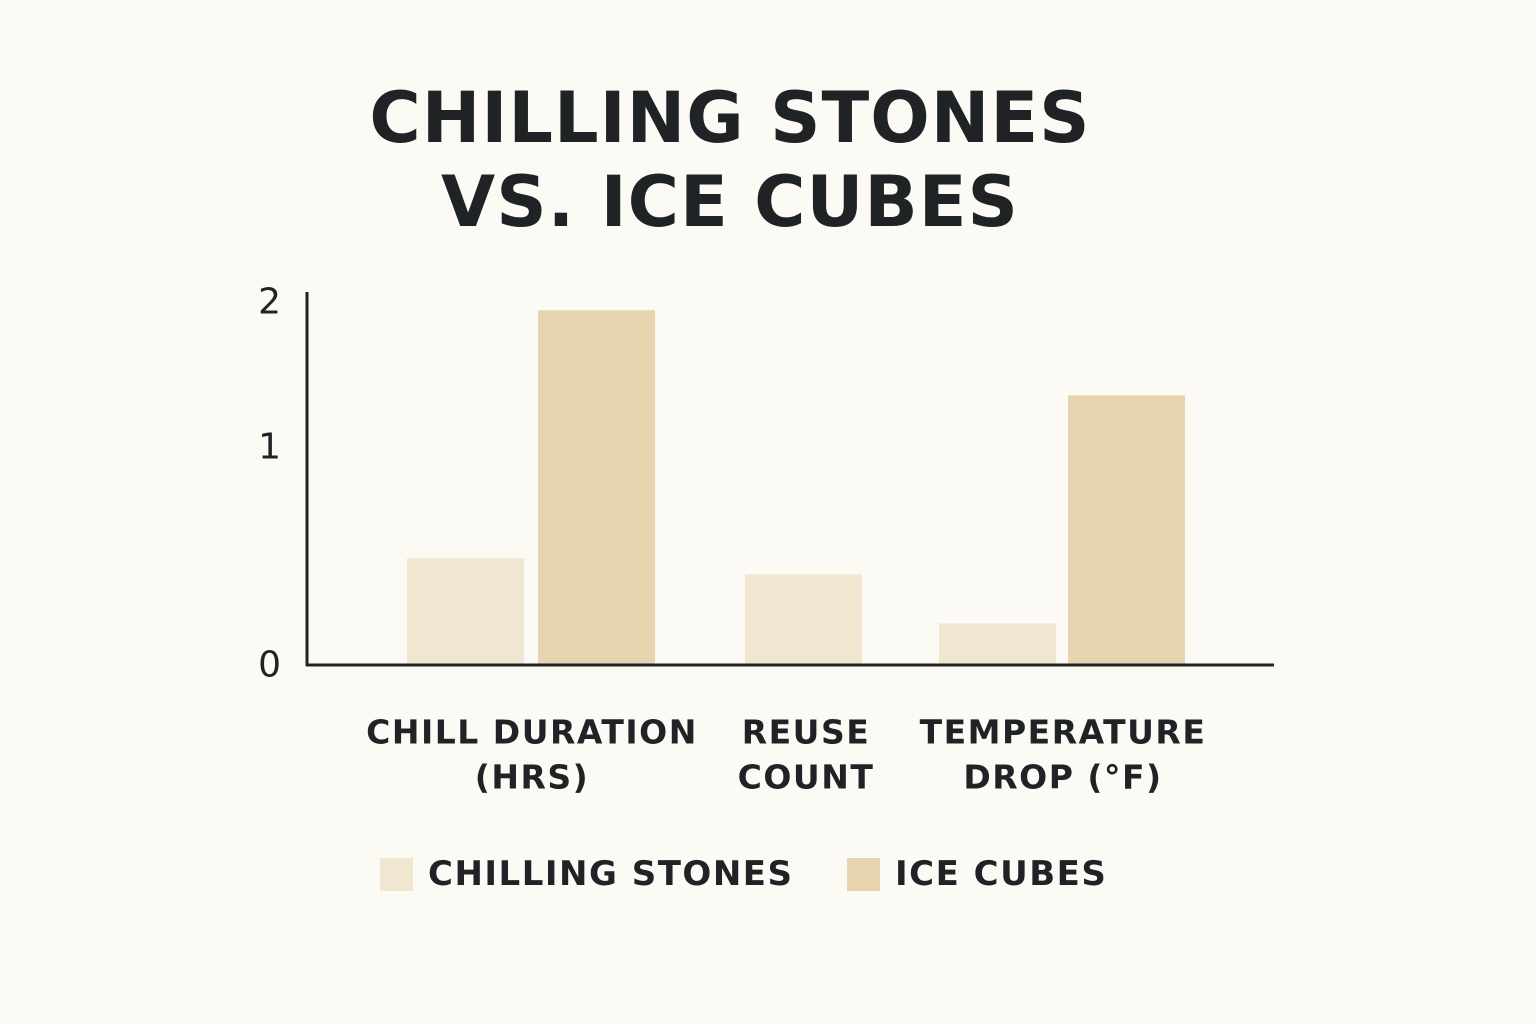 Image resolution: width=1536 pixels, height=1024 pixels. What do you see at coordinates (1062, 777) in the screenshot?
I see `x-category-label-2-line-1: DROP (°F)` at bounding box center [1062, 777].